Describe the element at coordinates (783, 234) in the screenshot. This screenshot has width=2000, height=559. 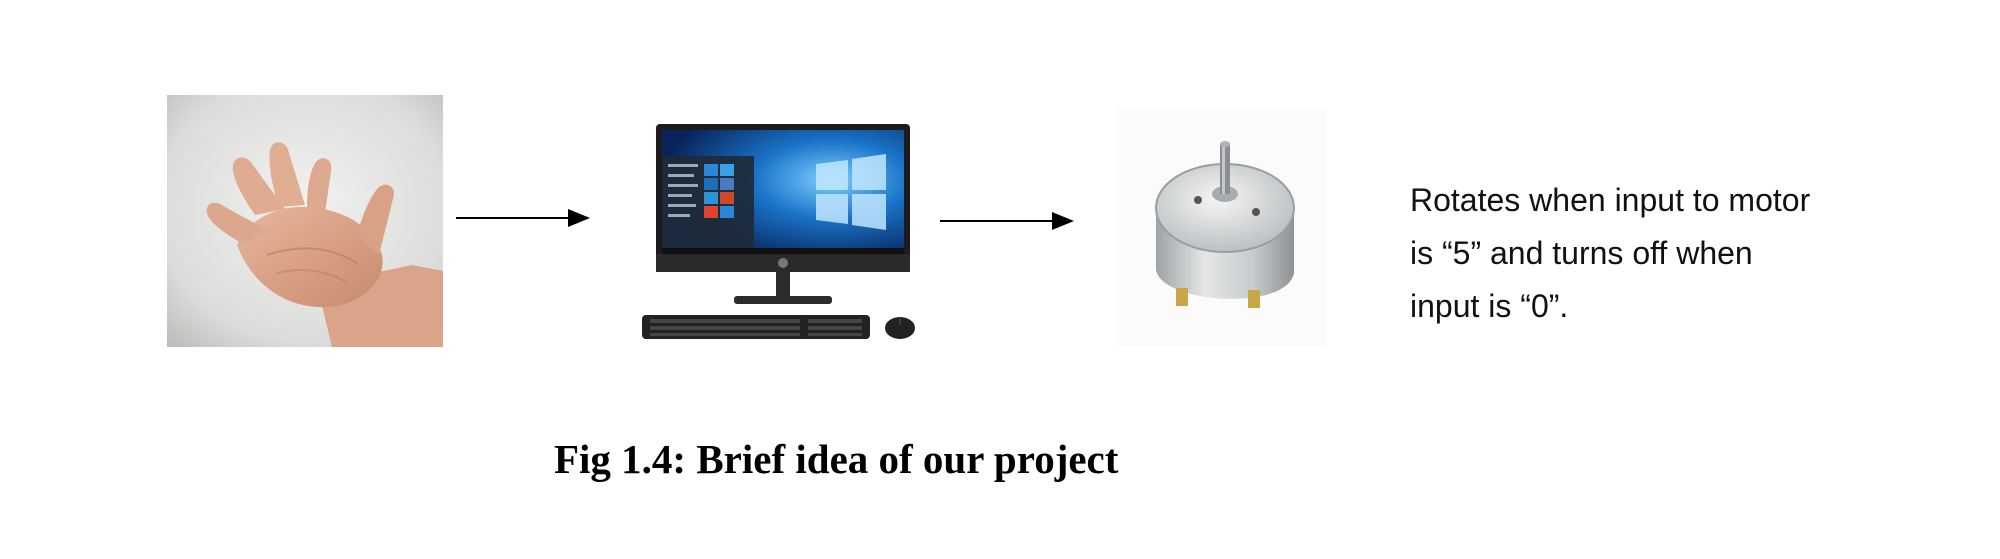
I see `desktop-computer-icon` at that location.